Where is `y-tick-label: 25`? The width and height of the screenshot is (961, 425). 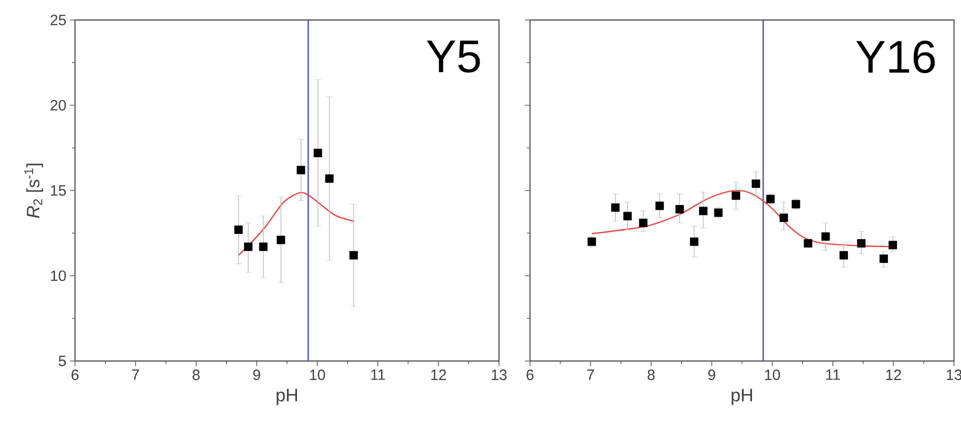 y-tick-label: 25 is located at coordinates (58, 20).